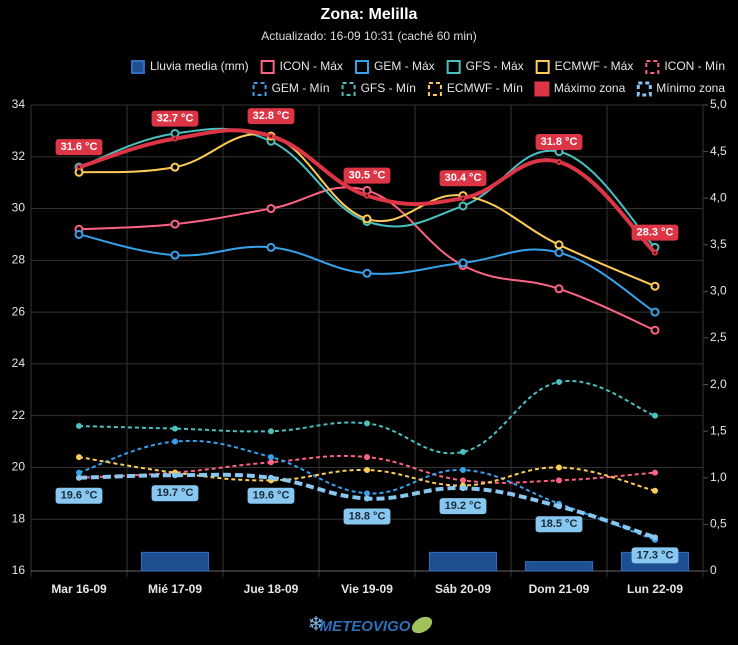 This screenshot has height=645, width=738. I want to click on value-label-text: 17.3 °C, so click(655, 555).